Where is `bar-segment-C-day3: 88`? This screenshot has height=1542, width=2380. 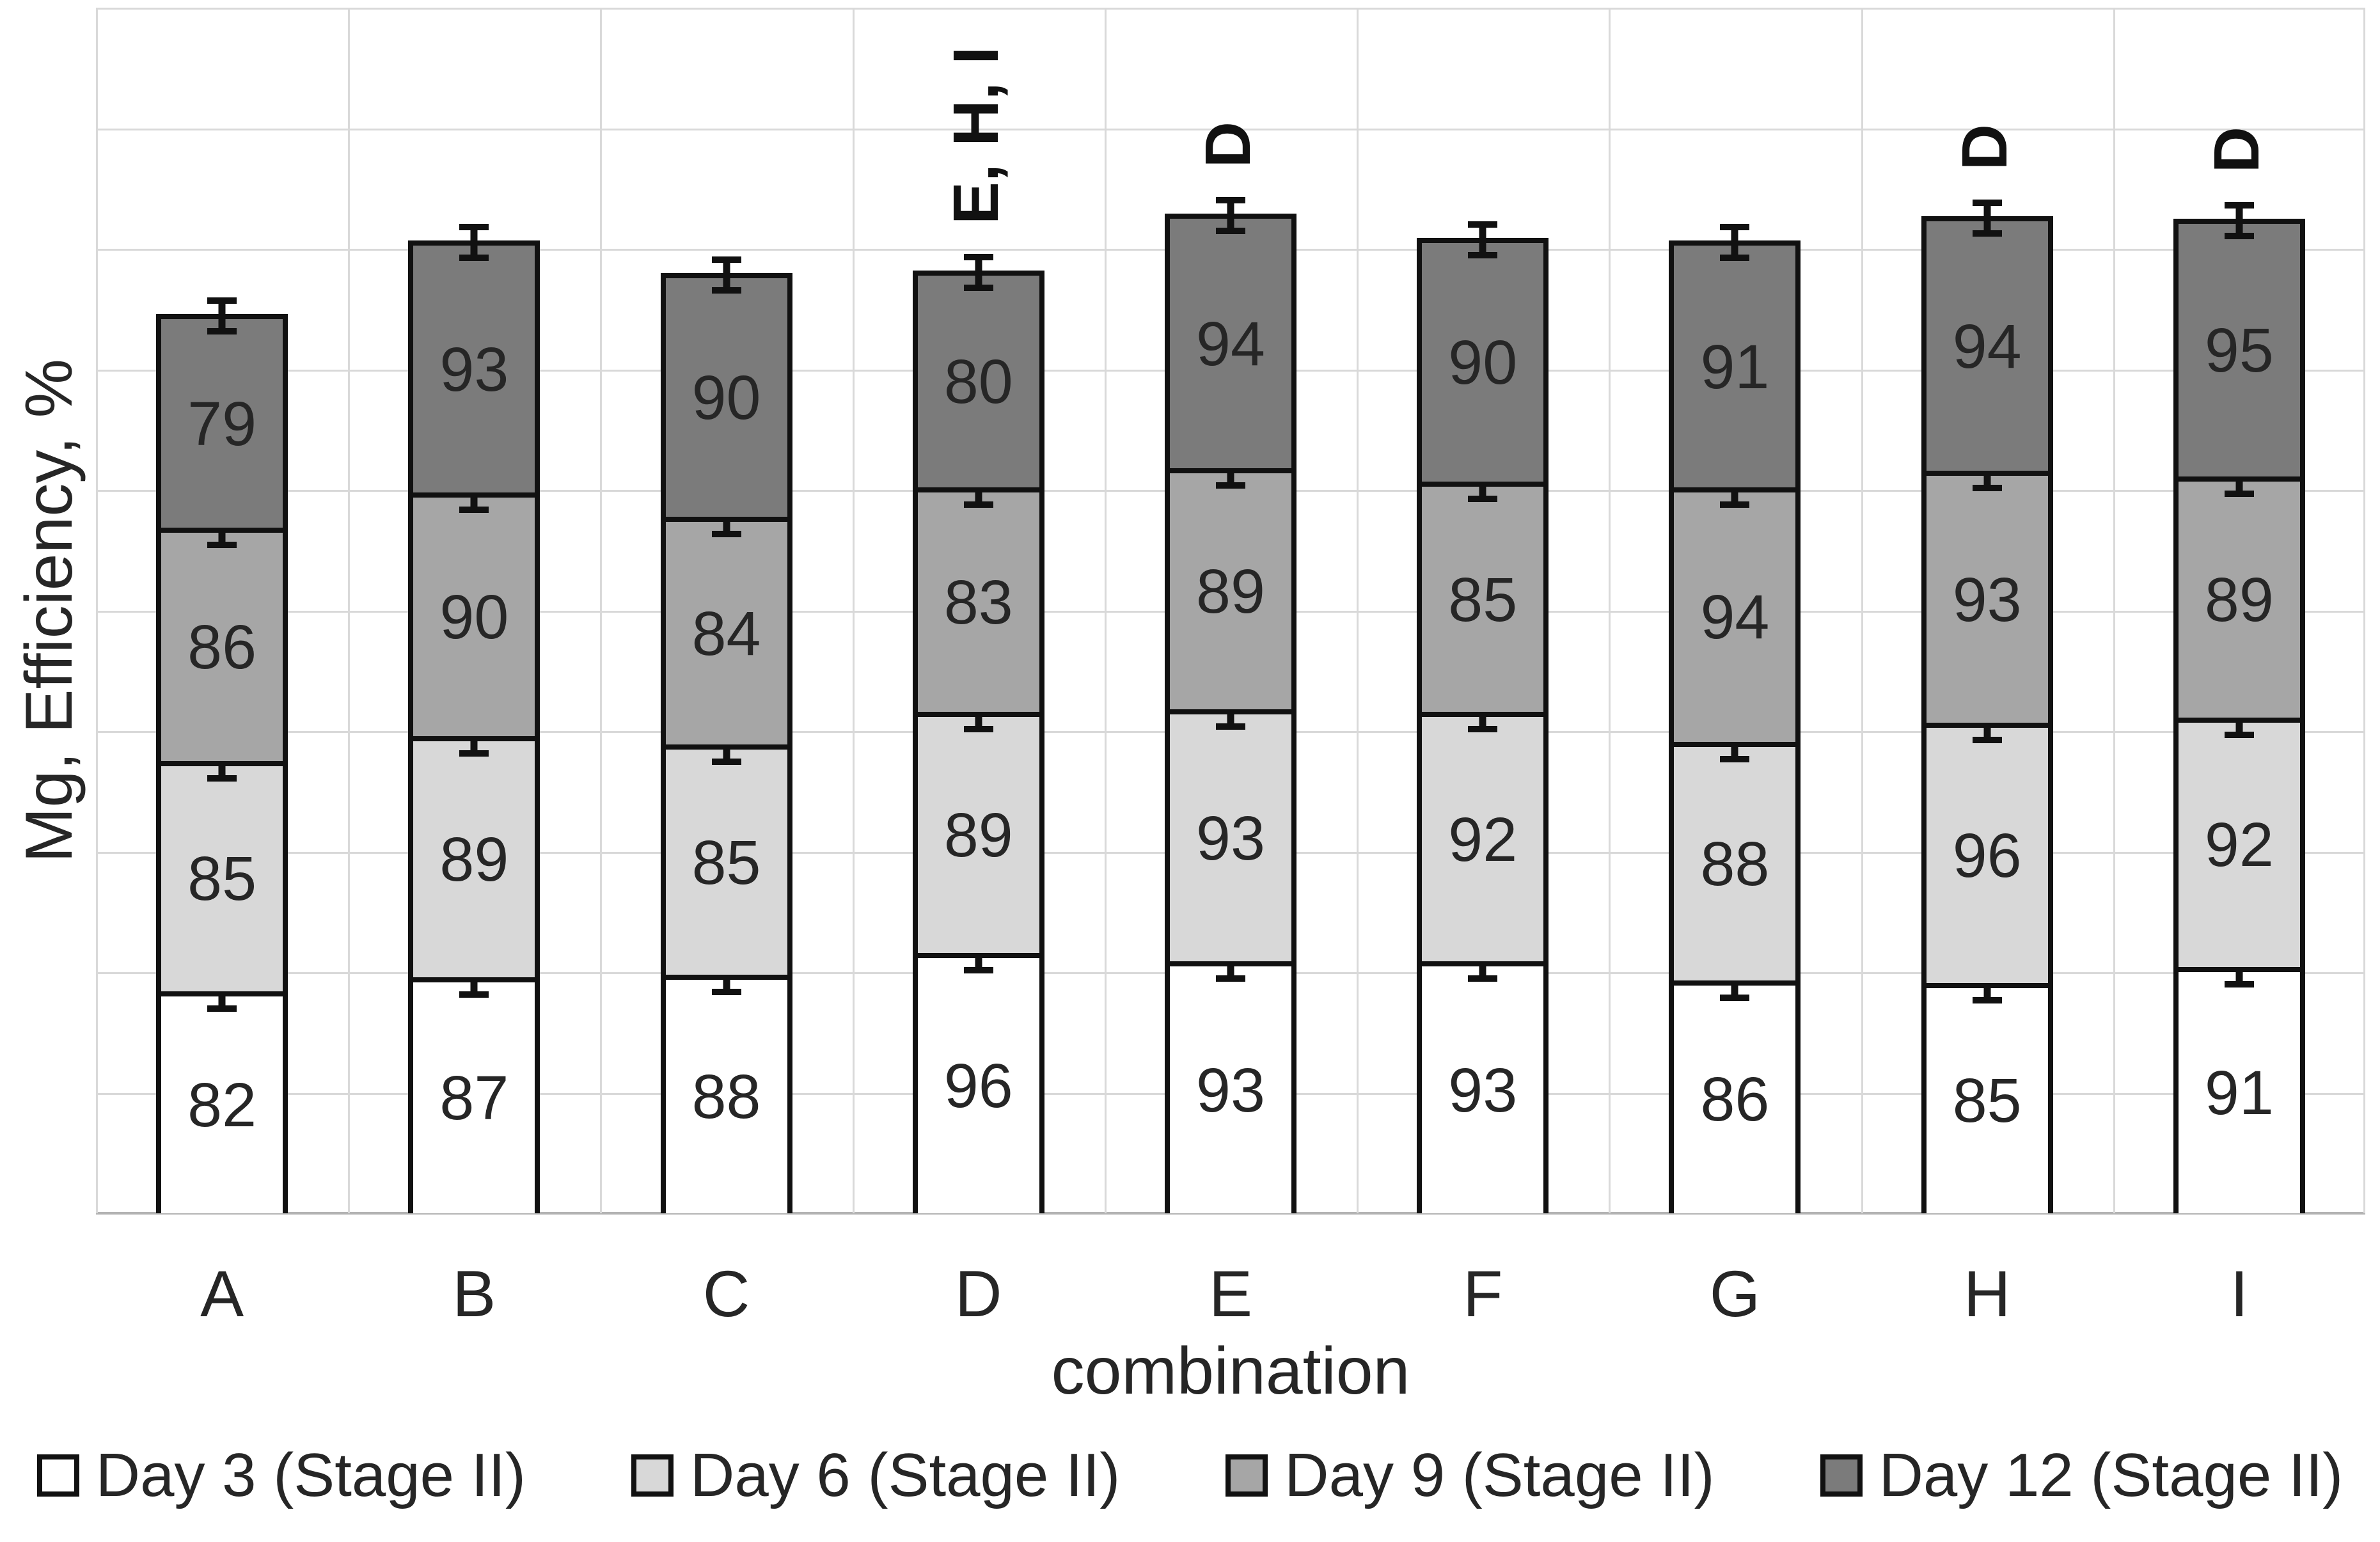 bar-segment-C-day3: 88 is located at coordinates (726, 1085).